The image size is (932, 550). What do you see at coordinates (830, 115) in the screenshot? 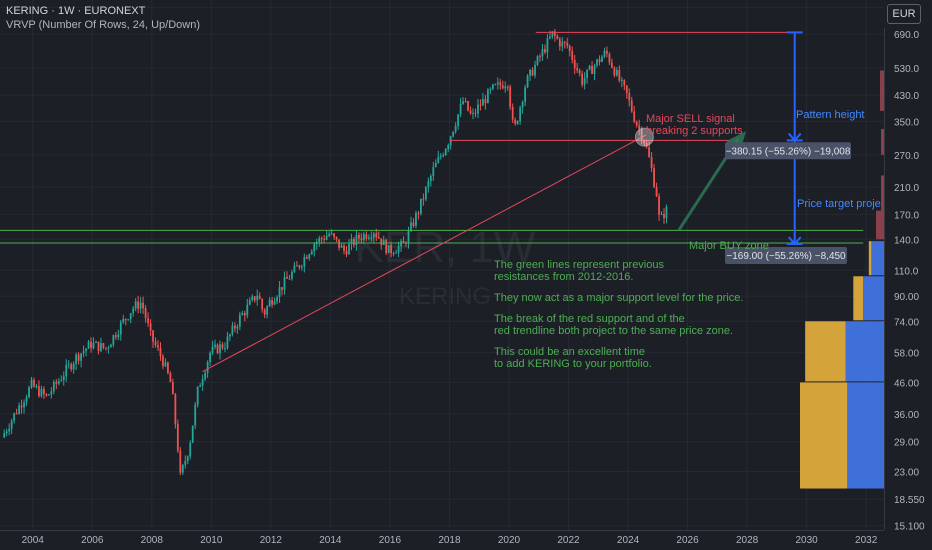
I see `pattern-height-note: Pattern height` at bounding box center [830, 115].